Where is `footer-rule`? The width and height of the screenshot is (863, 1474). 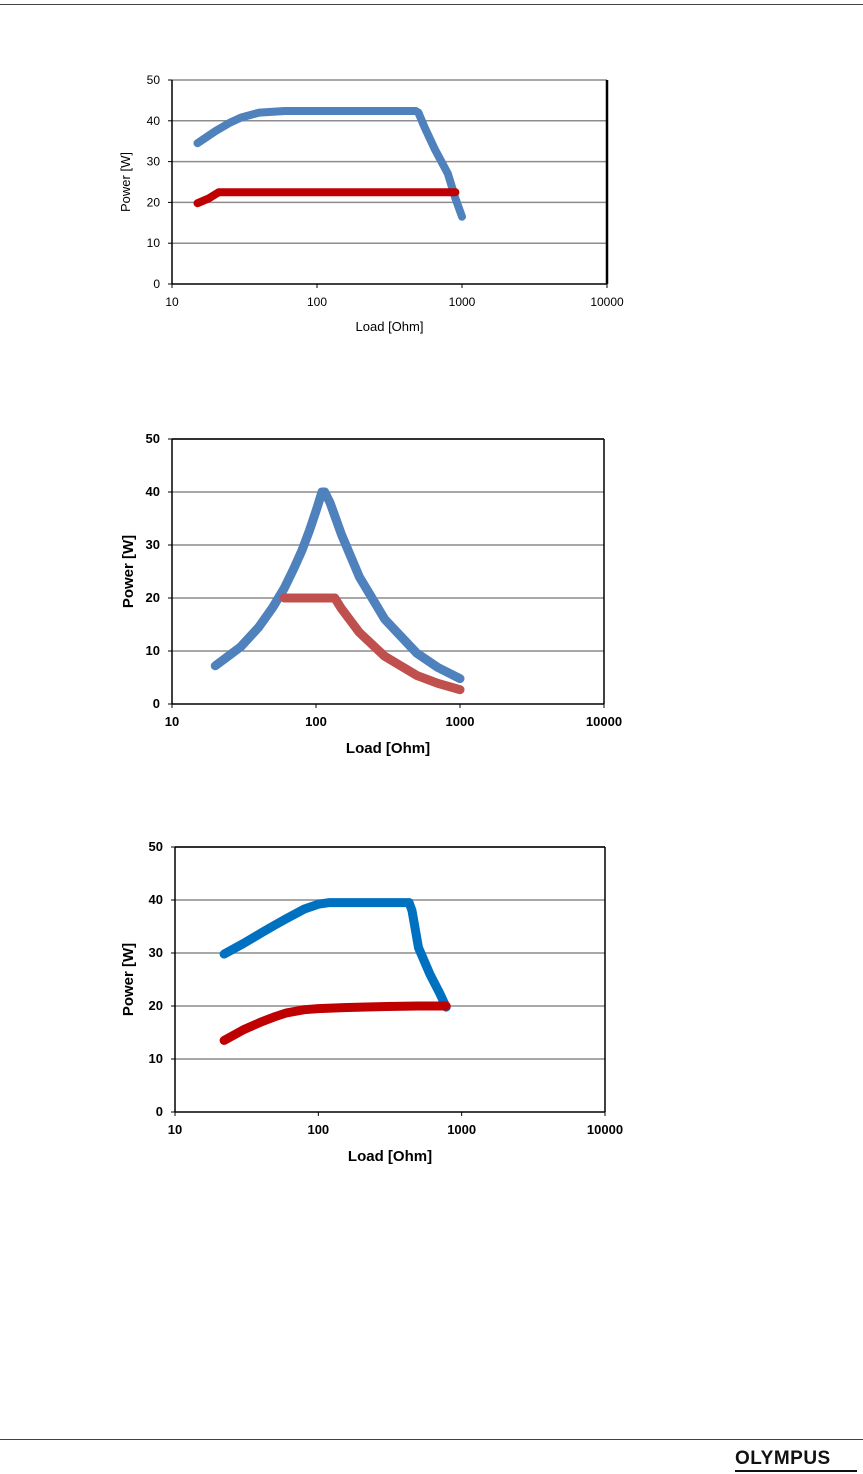 footer-rule is located at coordinates (431, 1439).